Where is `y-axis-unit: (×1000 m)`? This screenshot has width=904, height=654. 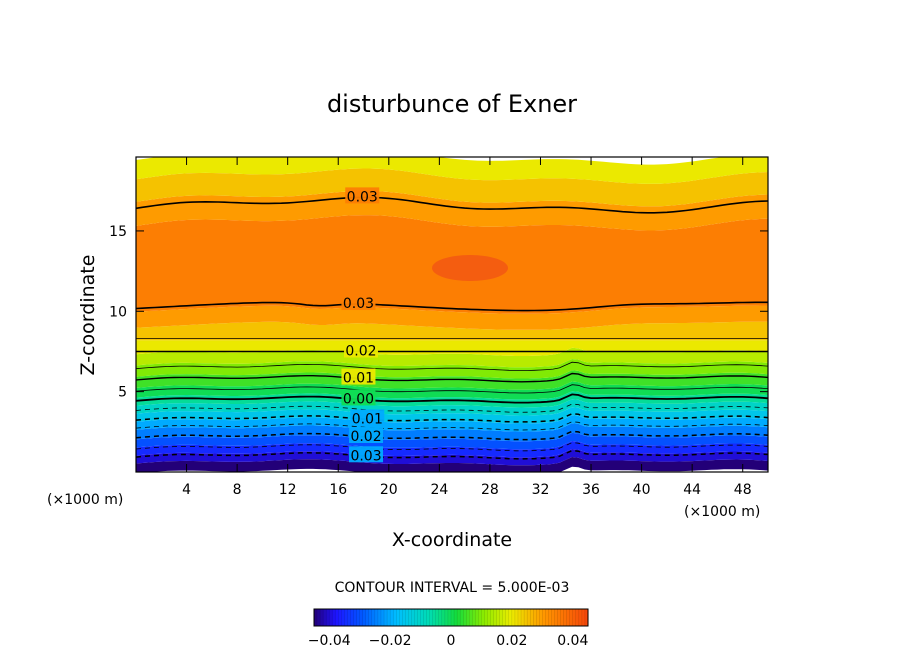 y-axis-unit: (×1000 m) is located at coordinates (85, 500).